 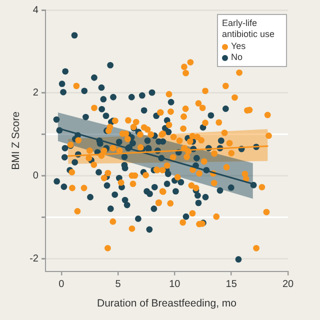 I want to click on y-tick-label: 2, so click(x=35, y=93).